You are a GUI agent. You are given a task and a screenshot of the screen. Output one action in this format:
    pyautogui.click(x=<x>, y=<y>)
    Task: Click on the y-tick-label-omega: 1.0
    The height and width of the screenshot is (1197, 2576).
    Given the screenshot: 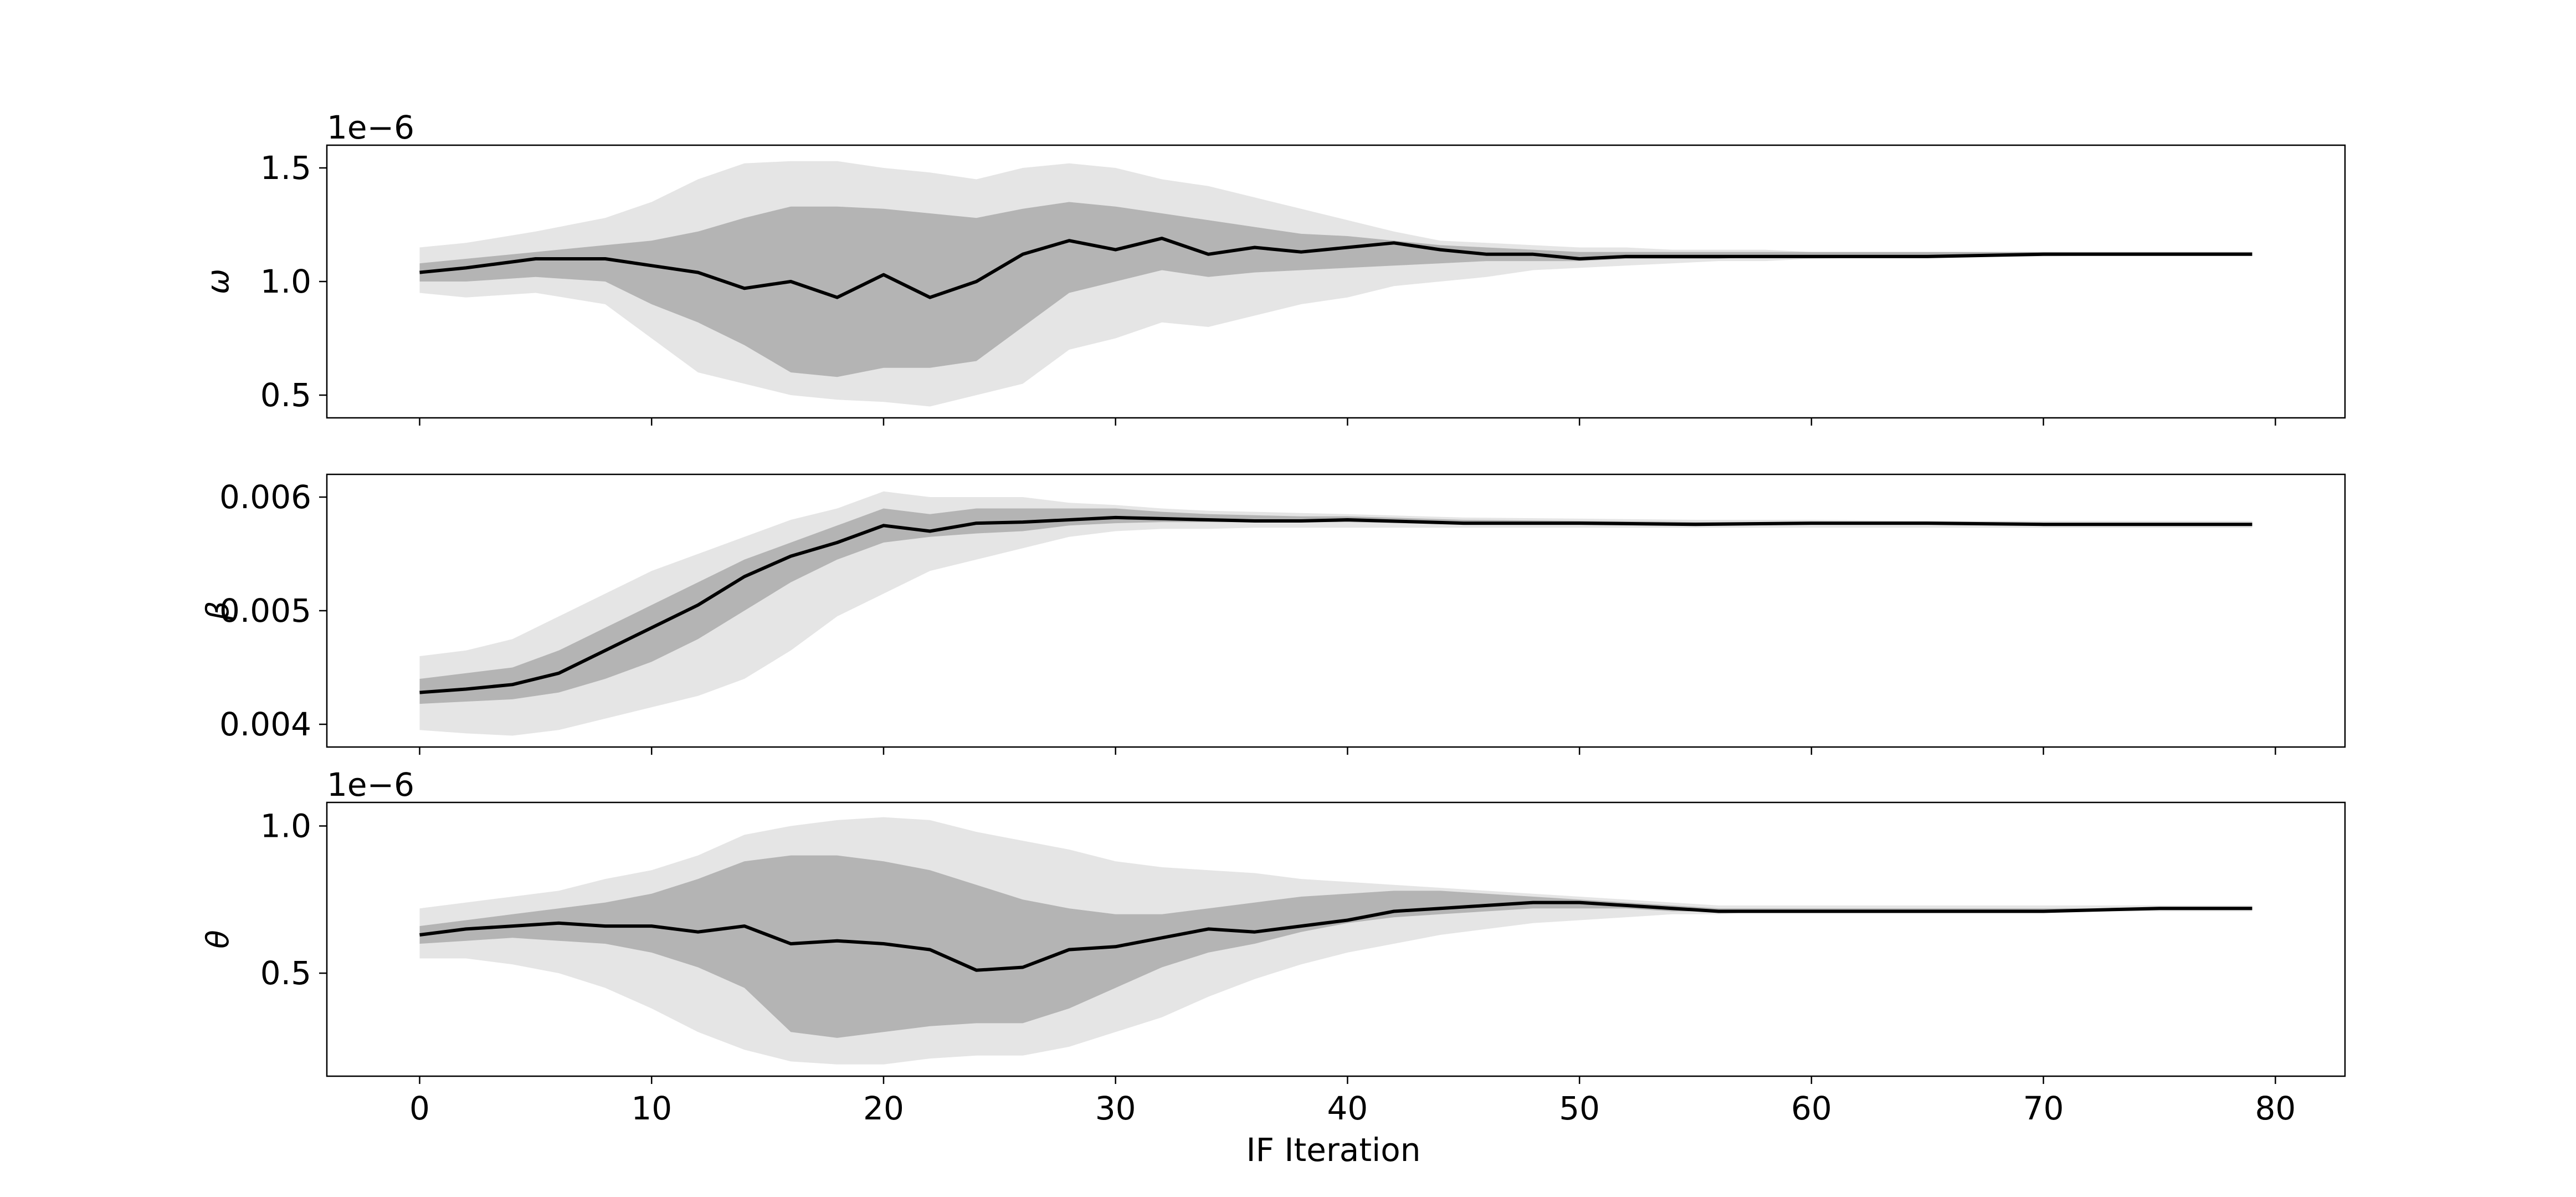 What is the action you would take?
    pyautogui.click(x=285, y=281)
    